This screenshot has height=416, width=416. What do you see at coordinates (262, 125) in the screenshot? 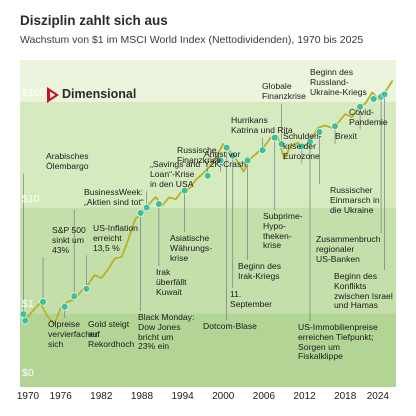
I see `event-annotation: Hurrikans Katrina und Rita` at bounding box center [262, 125].